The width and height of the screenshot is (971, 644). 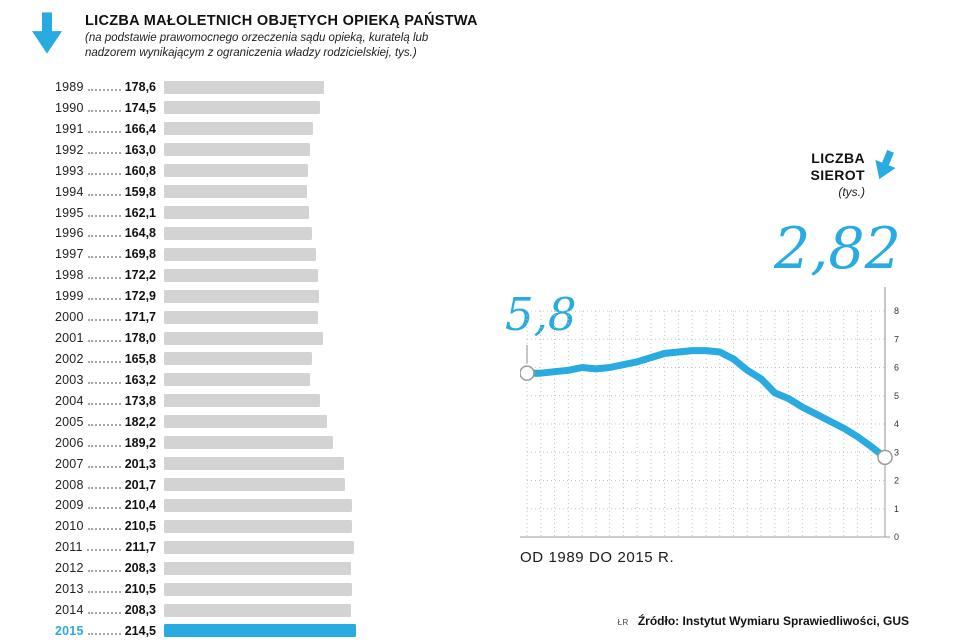 What do you see at coordinates (105, 568) in the screenshot?
I see `bar-row-label: 2012 208,3` at bounding box center [105, 568].